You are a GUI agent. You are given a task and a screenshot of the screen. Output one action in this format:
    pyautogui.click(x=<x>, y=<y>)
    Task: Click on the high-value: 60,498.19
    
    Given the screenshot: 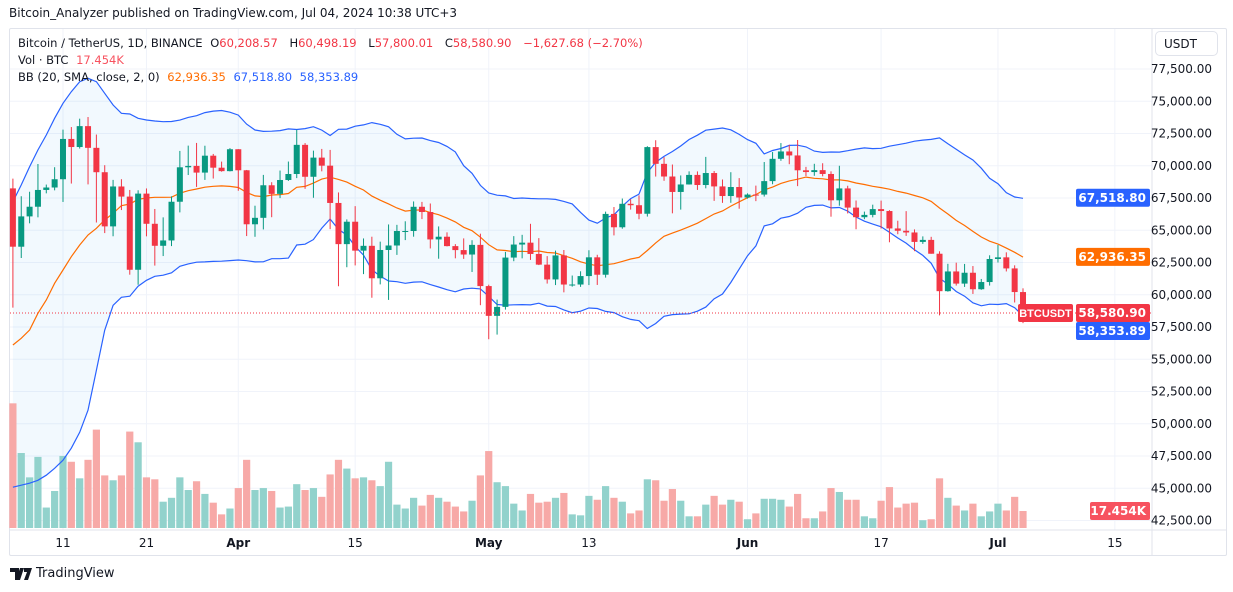 What is the action you would take?
    pyautogui.click(x=327, y=43)
    